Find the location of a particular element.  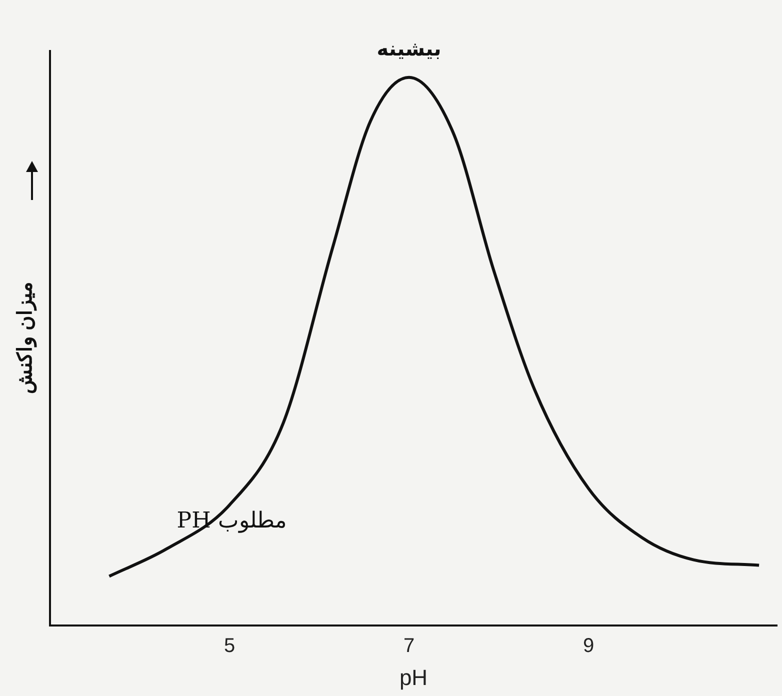

x-tick-label: 5 is located at coordinates (230, 646).